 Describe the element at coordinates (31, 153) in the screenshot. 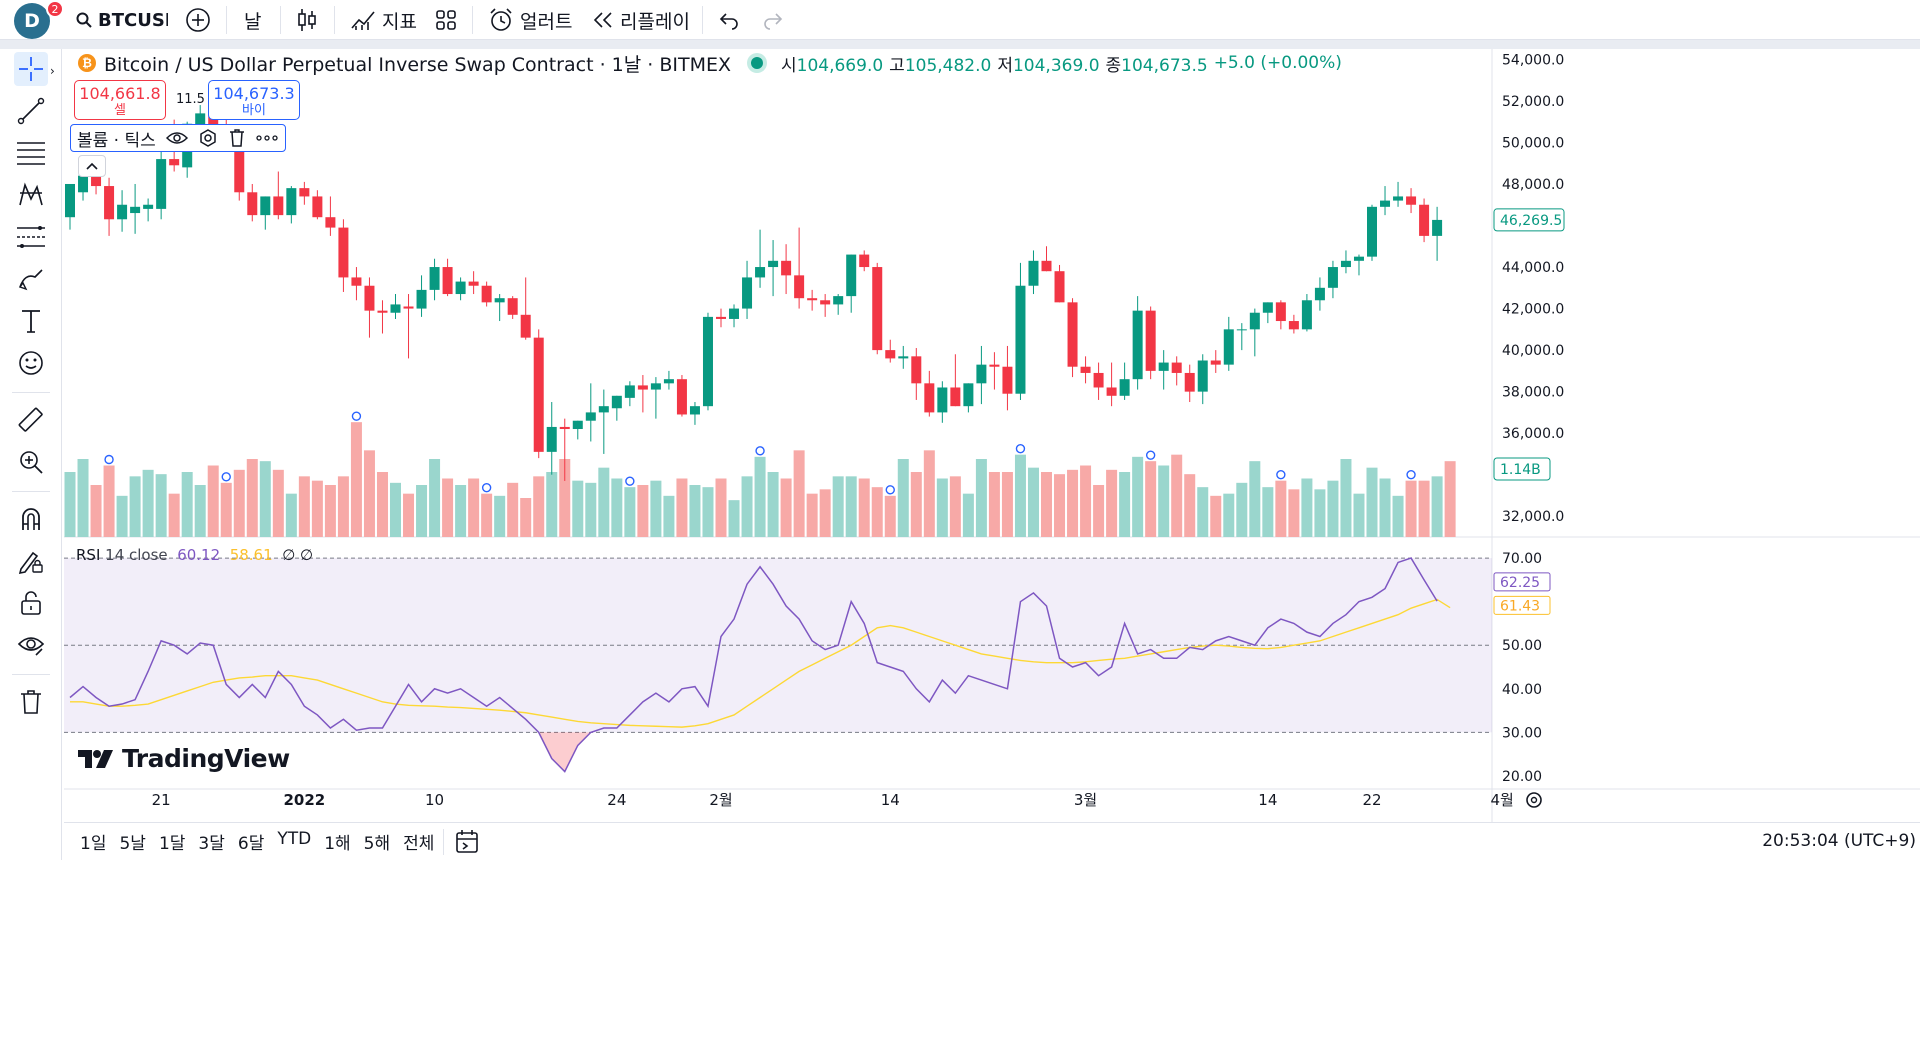

I see `fib-tool` at that location.